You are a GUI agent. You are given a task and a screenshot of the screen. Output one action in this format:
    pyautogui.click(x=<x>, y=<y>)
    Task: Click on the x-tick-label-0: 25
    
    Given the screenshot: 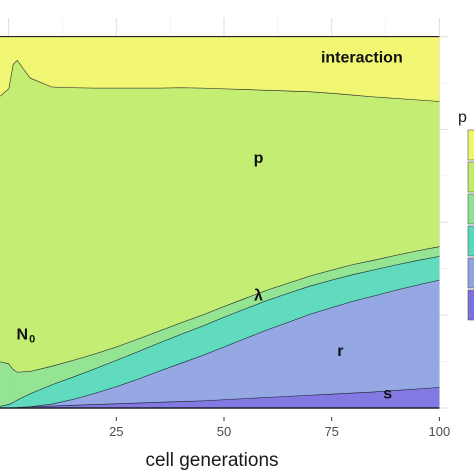 What is the action you would take?
    pyautogui.click(x=116, y=431)
    